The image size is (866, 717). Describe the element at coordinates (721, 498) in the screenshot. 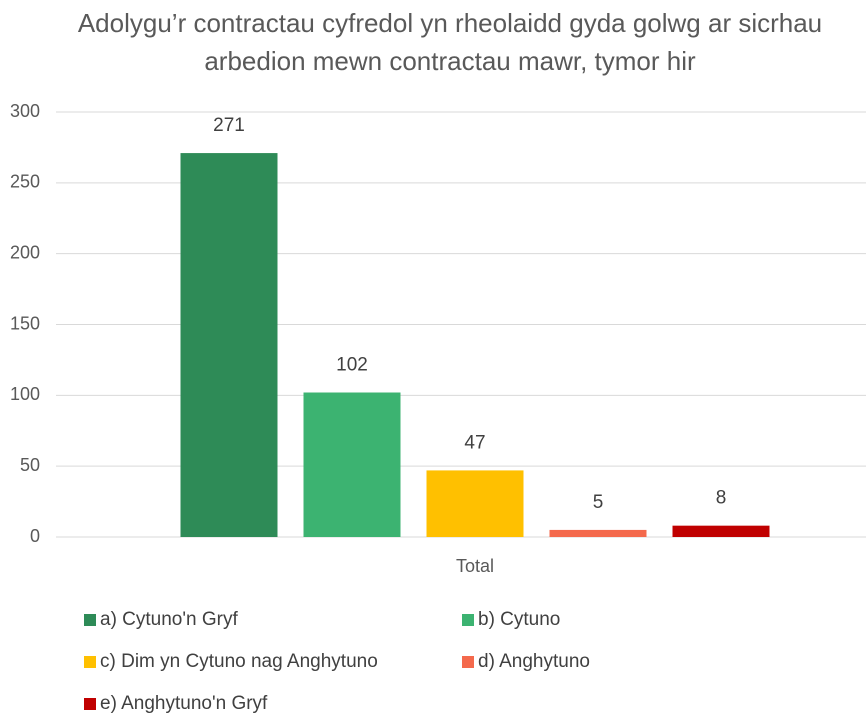

I see `data-label: 8` at that location.